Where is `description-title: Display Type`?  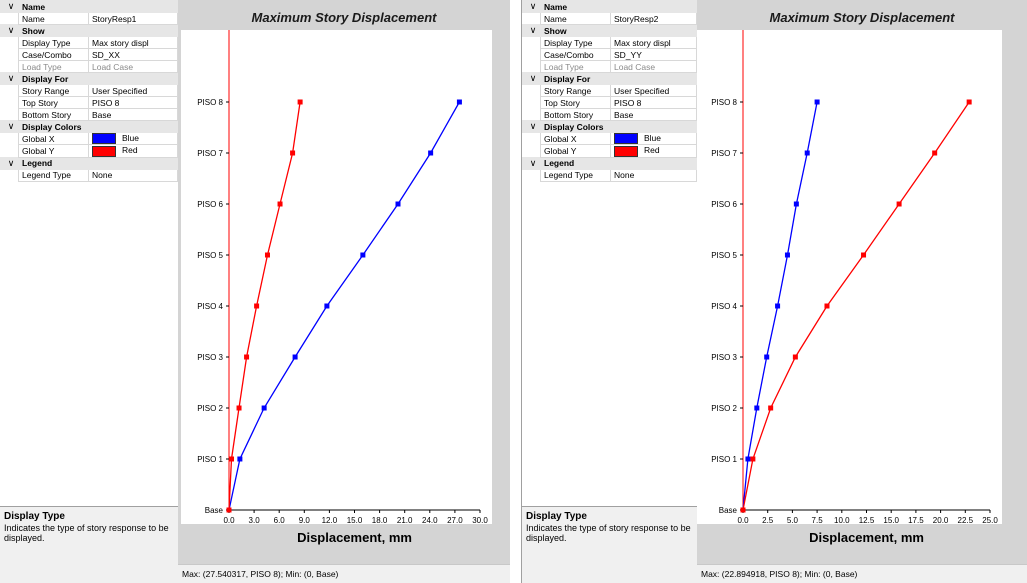 description-title: Display Type is located at coordinates (556, 516).